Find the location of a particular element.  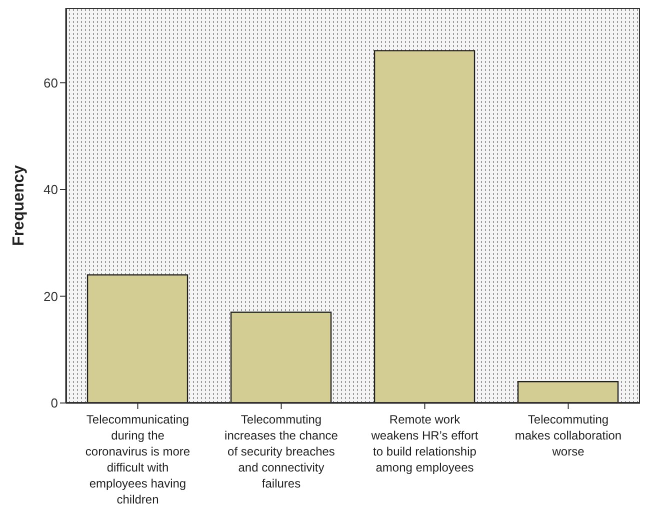

y-tick-label: 20 is located at coordinates (51, 296).